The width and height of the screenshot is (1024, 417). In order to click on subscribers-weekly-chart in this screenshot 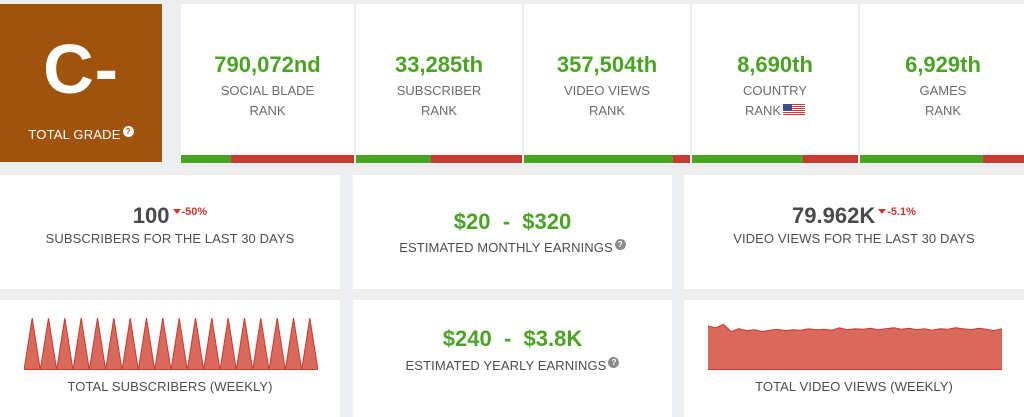, I will do `click(171, 344)`.